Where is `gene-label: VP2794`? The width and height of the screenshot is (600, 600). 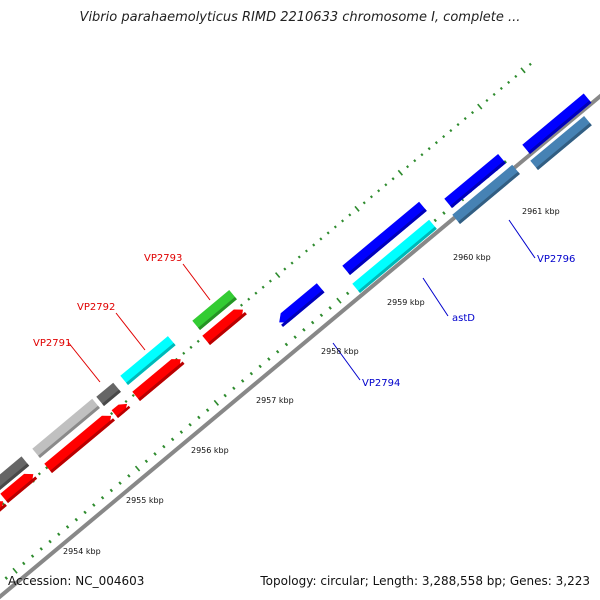 gene-label: VP2794 is located at coordinates (381, 383).